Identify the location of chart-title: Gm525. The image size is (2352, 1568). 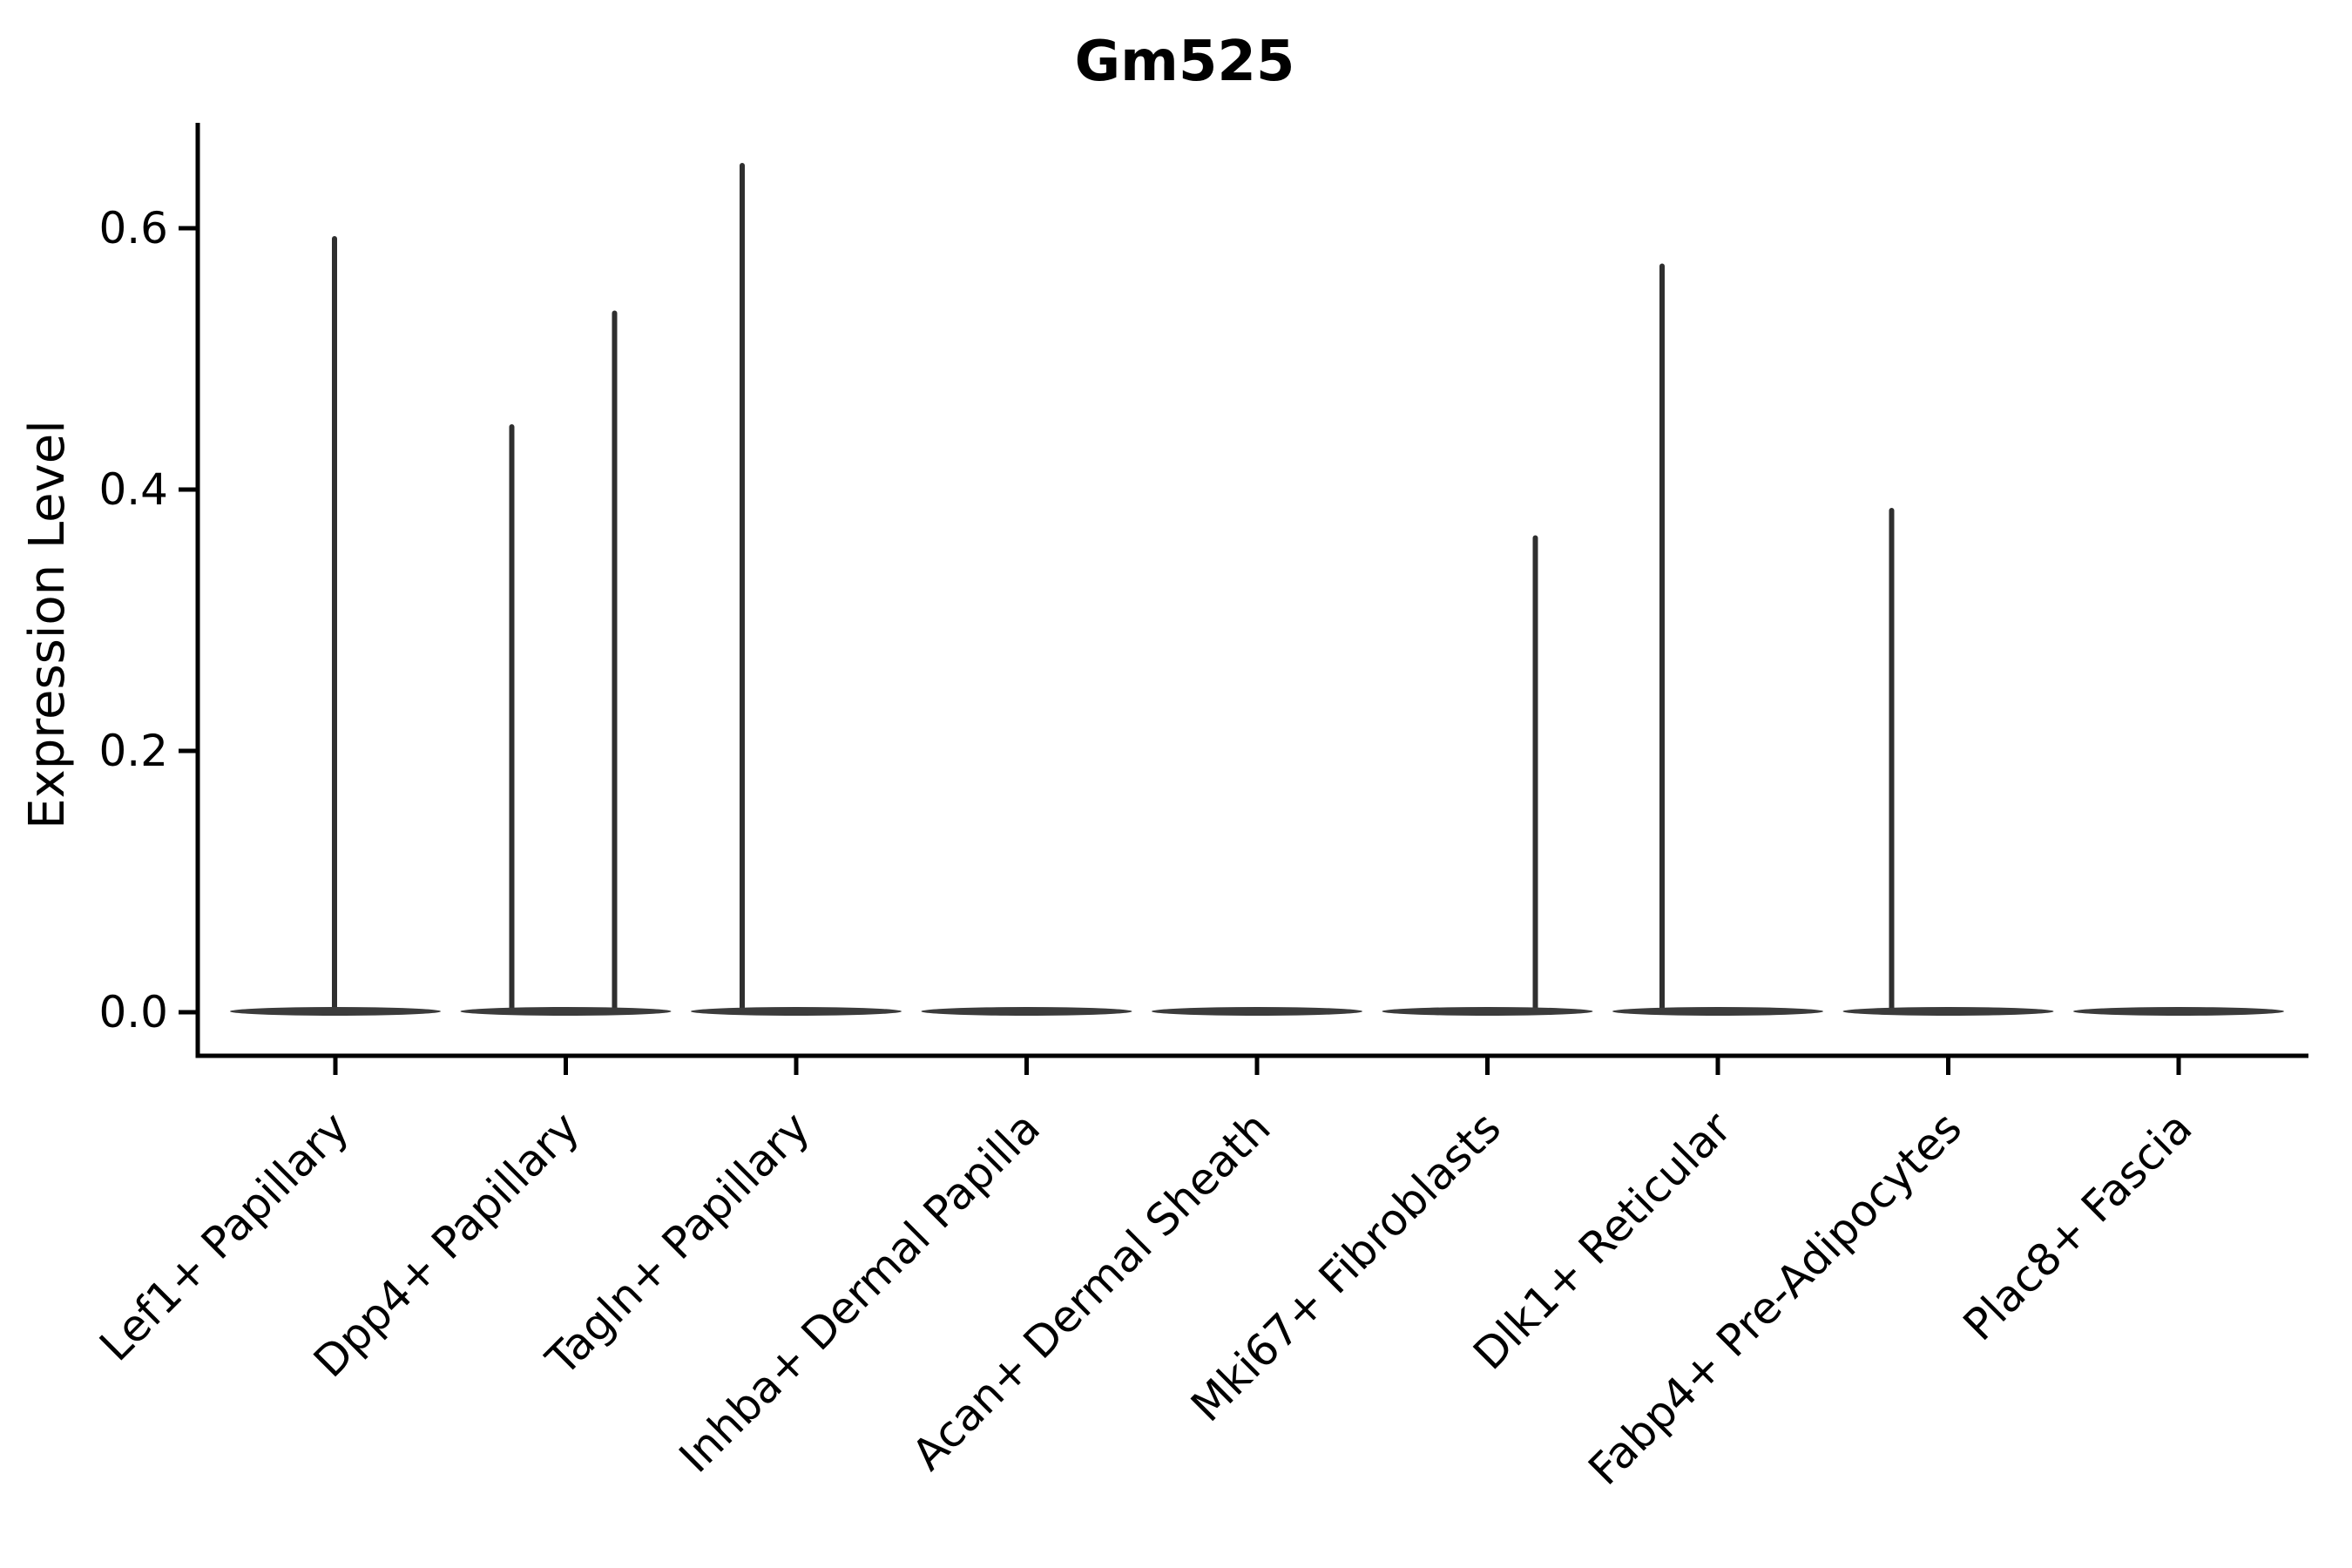
(1184, 62).